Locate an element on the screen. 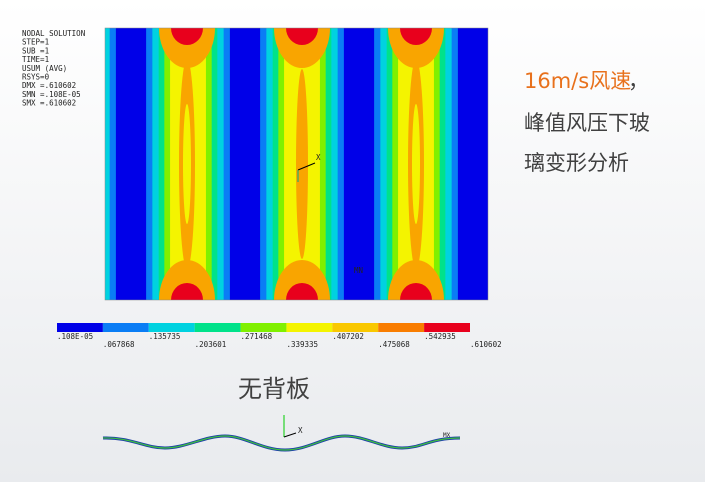 This screenshot has height=482, width=705. info-line: STEP=1 is located at coordinates (35, 42).